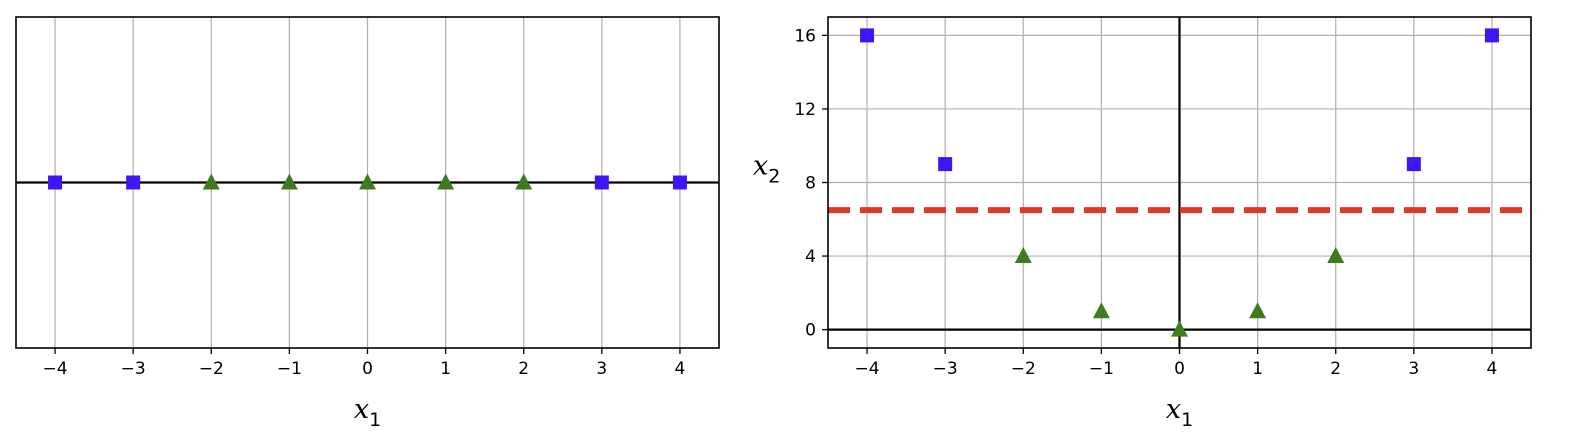 This screenshot has width=1585, height=437. What do you see at coordinates (810, 184) in the screenshot?
I see `y-tick-label: 8` at bounding box center [810, 184].